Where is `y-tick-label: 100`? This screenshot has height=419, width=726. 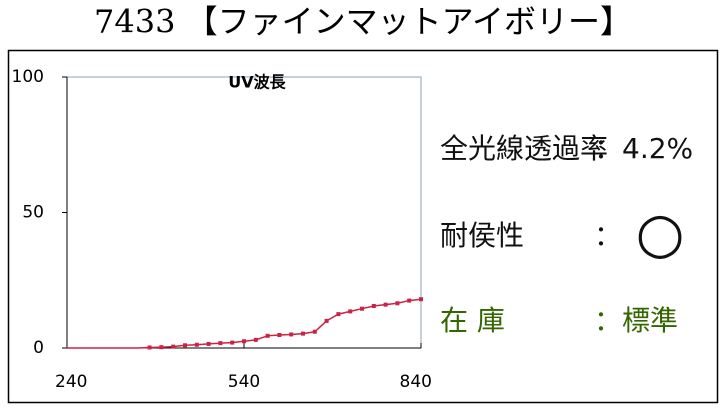
y-tick-label: 100 is located at coordinates (28, 77).